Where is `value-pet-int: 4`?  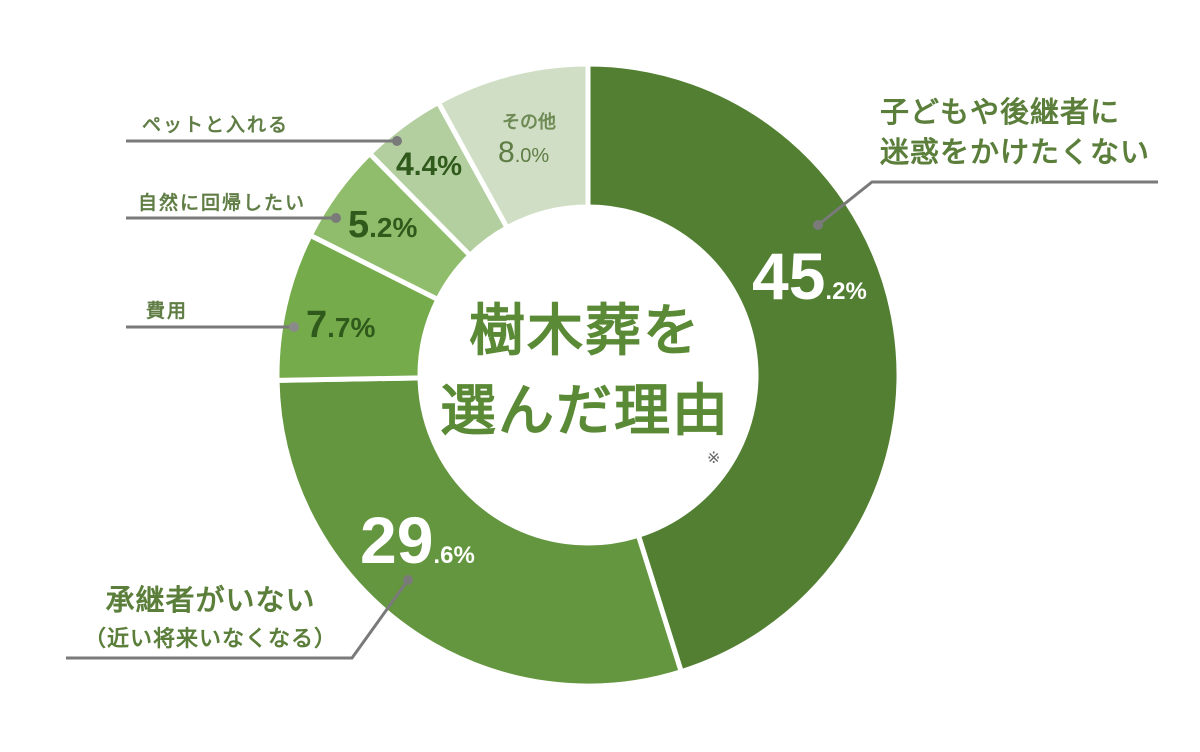
value-pet-int: 4 is located at coordinates (405, 164).